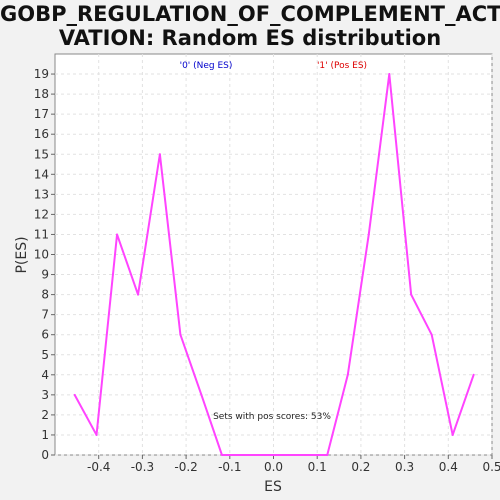  I want to click on y-tick-label: 14, so click(41, 174).